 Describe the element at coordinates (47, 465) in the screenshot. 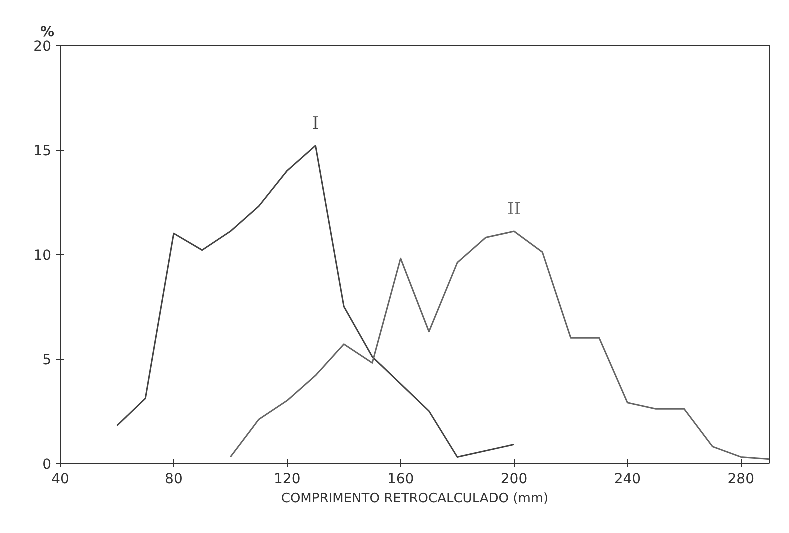

I see `y-tick-label: 0` at that location.